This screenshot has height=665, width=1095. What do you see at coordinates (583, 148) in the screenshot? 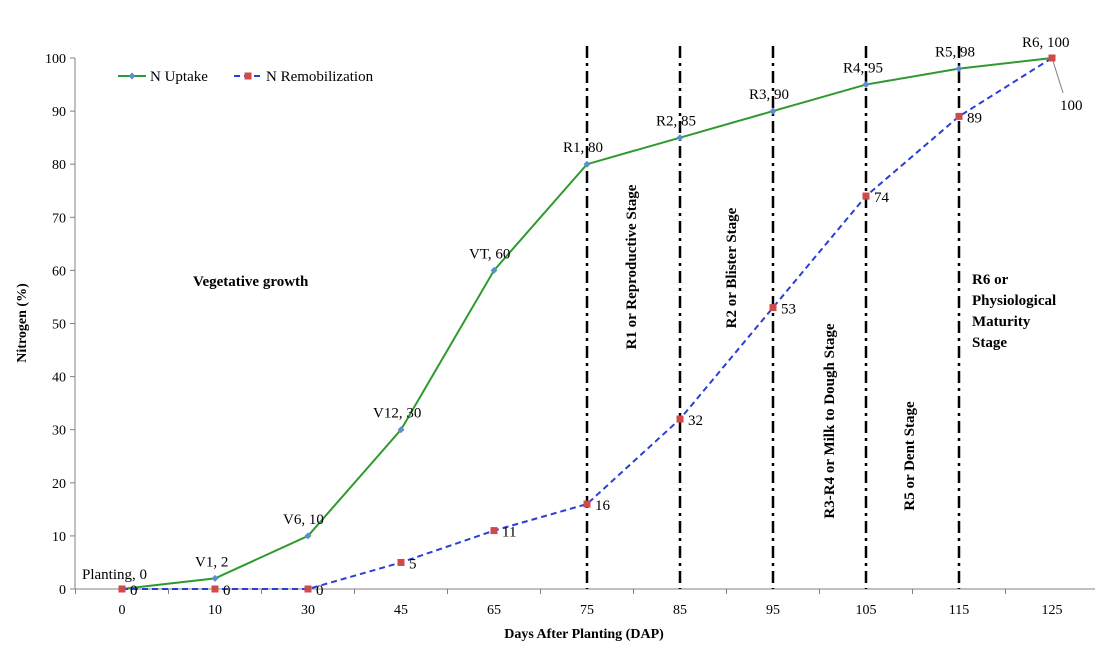
I see `uptake-point-label: R1, 80` at bounding box center [583, 148].